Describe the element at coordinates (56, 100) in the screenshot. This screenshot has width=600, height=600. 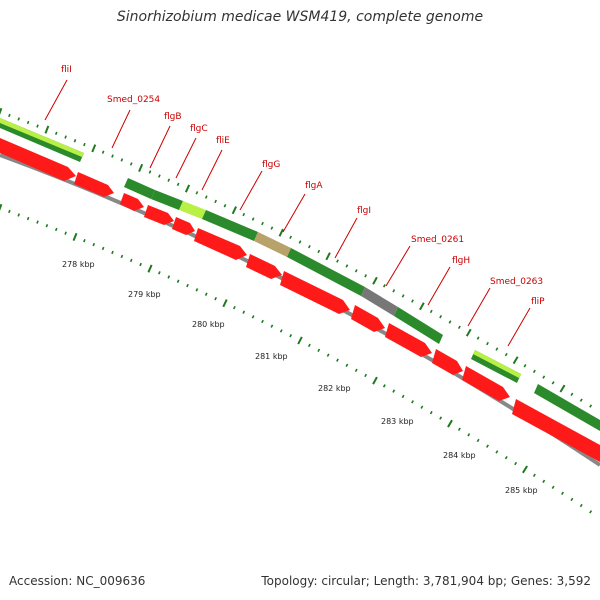
I see `leader-fliI` at that location.